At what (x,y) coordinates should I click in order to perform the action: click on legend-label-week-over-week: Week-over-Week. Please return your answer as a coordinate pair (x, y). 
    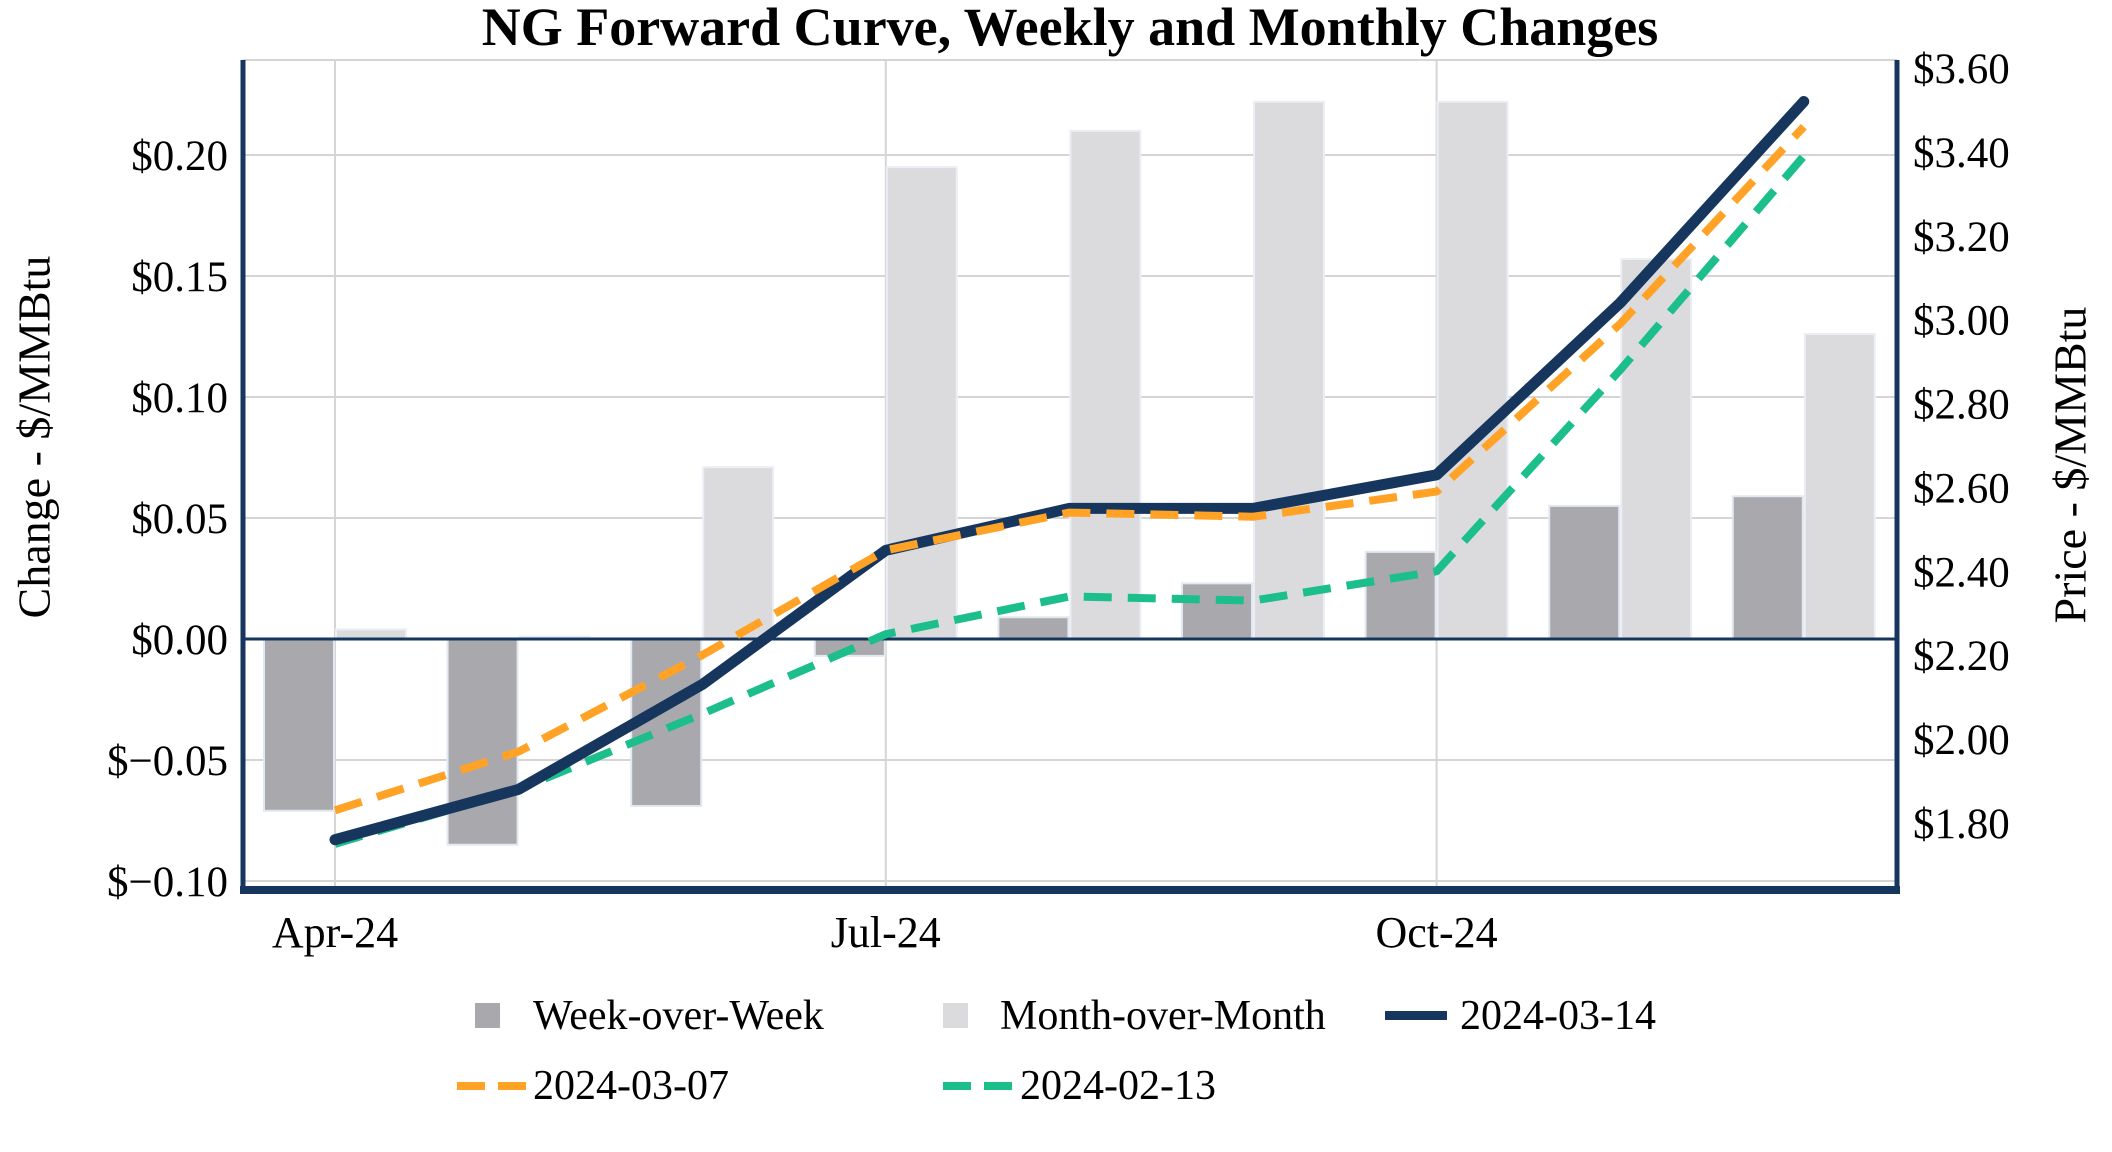
    Looking at the image, I should click on (678, 1016).